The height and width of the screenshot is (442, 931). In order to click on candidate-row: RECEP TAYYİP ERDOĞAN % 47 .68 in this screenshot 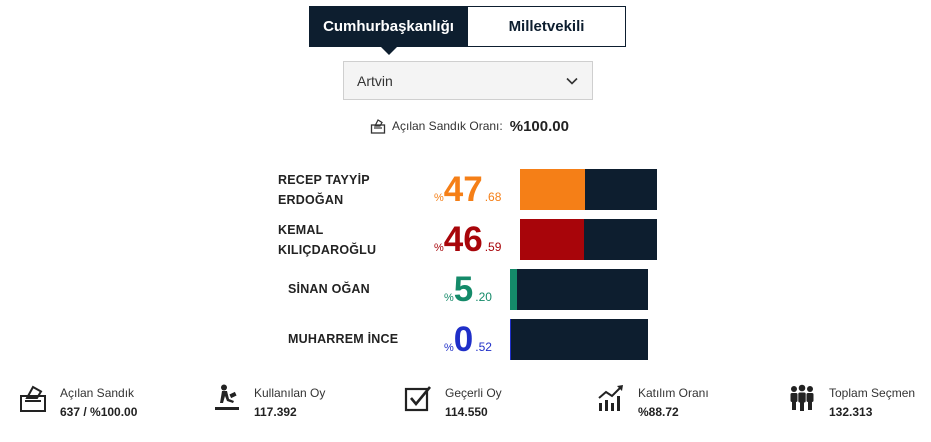, I will do `click(465, 190)`.